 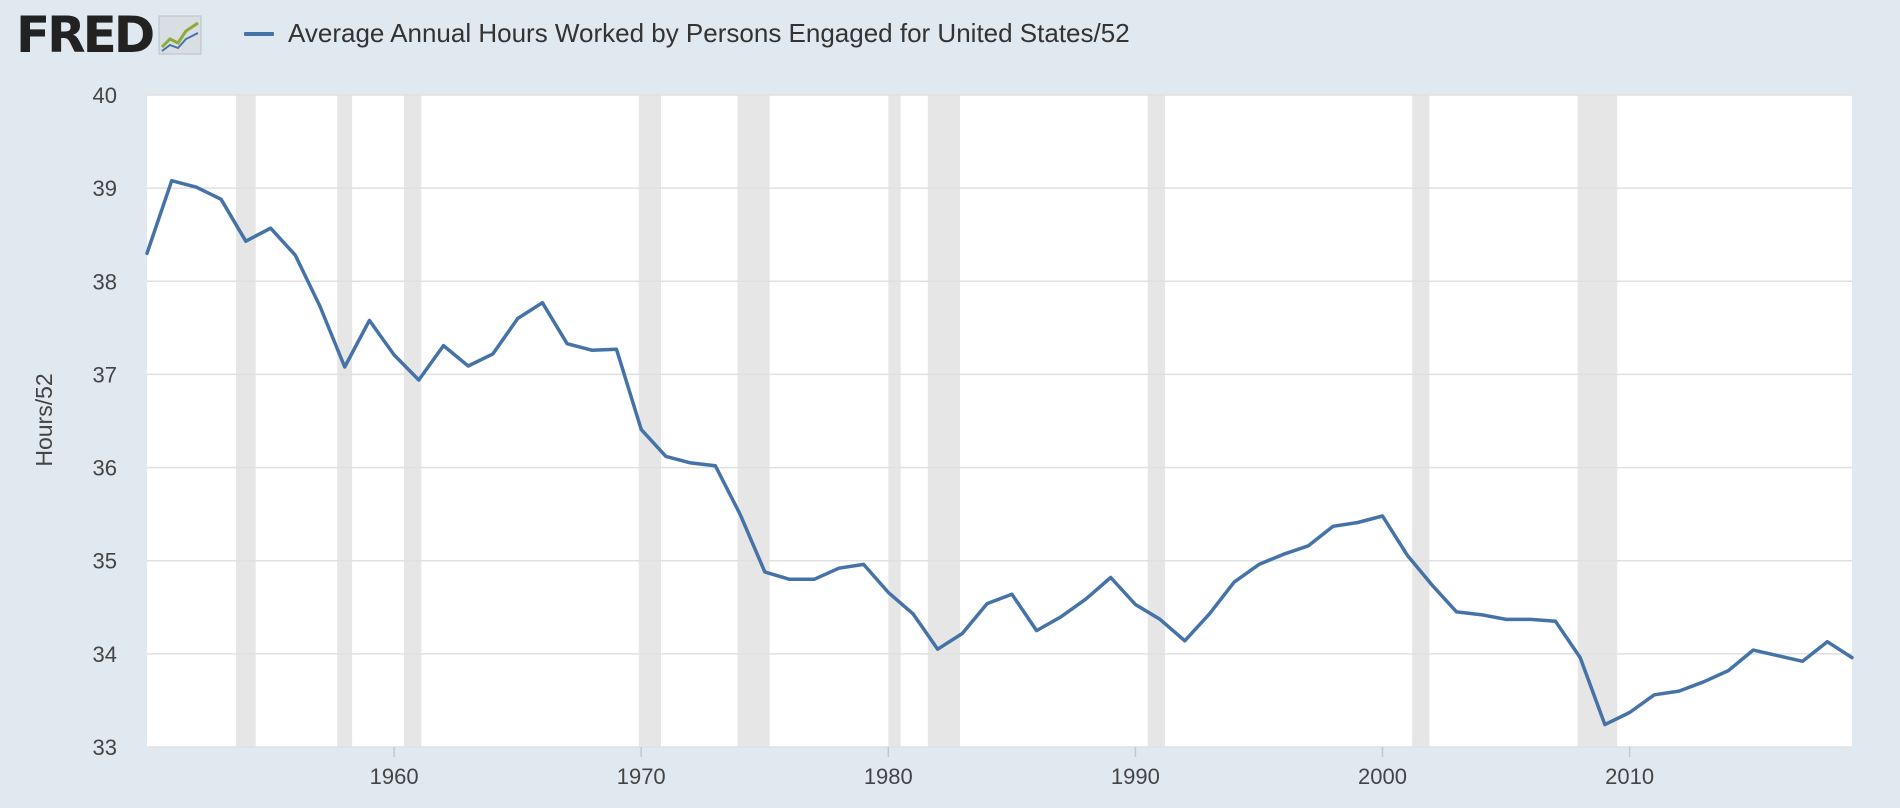 I want to click on y-tick-label: 39, so click(x=105, y=188).